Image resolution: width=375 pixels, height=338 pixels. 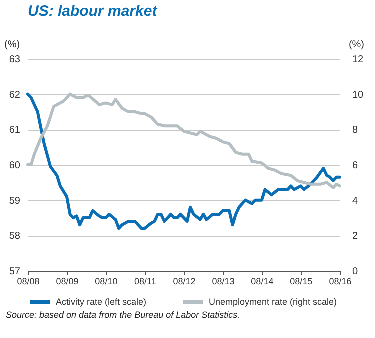 I want to click on y2-tick-label: 2, so click(x=355, y=236).